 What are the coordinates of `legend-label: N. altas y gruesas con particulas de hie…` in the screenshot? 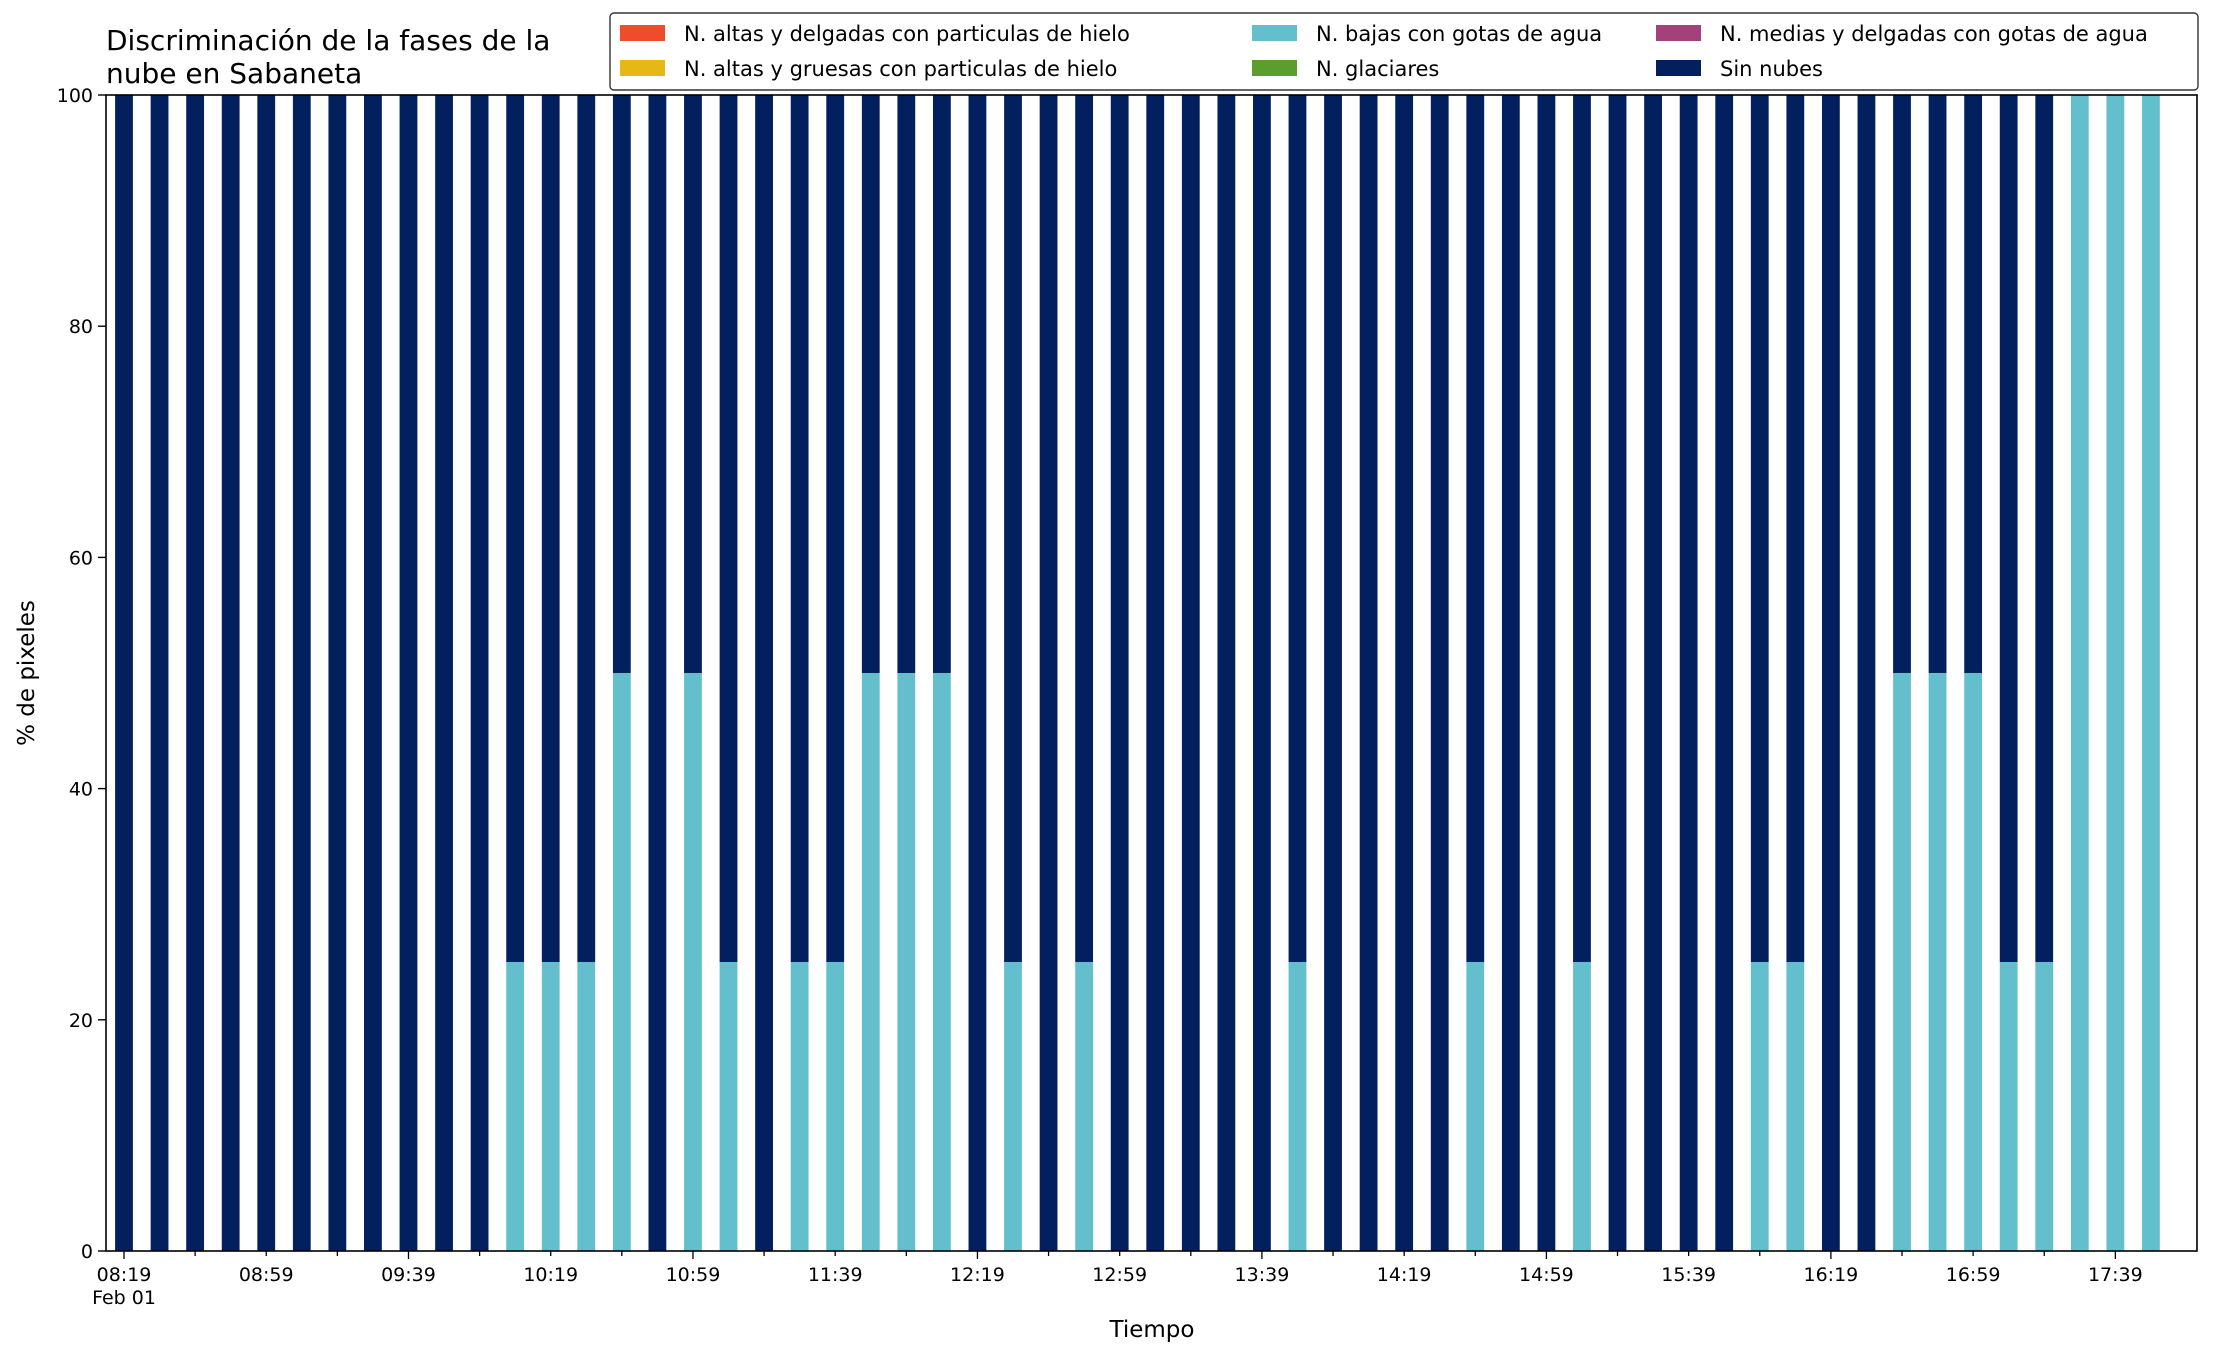 It's located at (900, 69).